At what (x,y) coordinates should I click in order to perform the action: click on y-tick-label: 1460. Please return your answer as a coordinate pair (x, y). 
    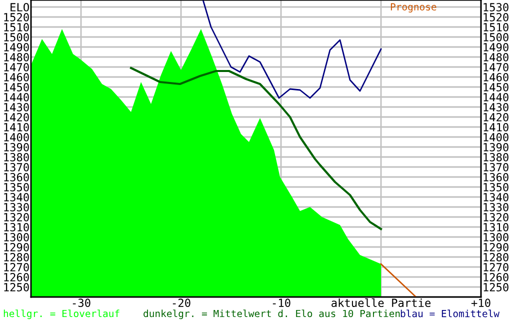
    Looking at the image, I should click on (16, 77).